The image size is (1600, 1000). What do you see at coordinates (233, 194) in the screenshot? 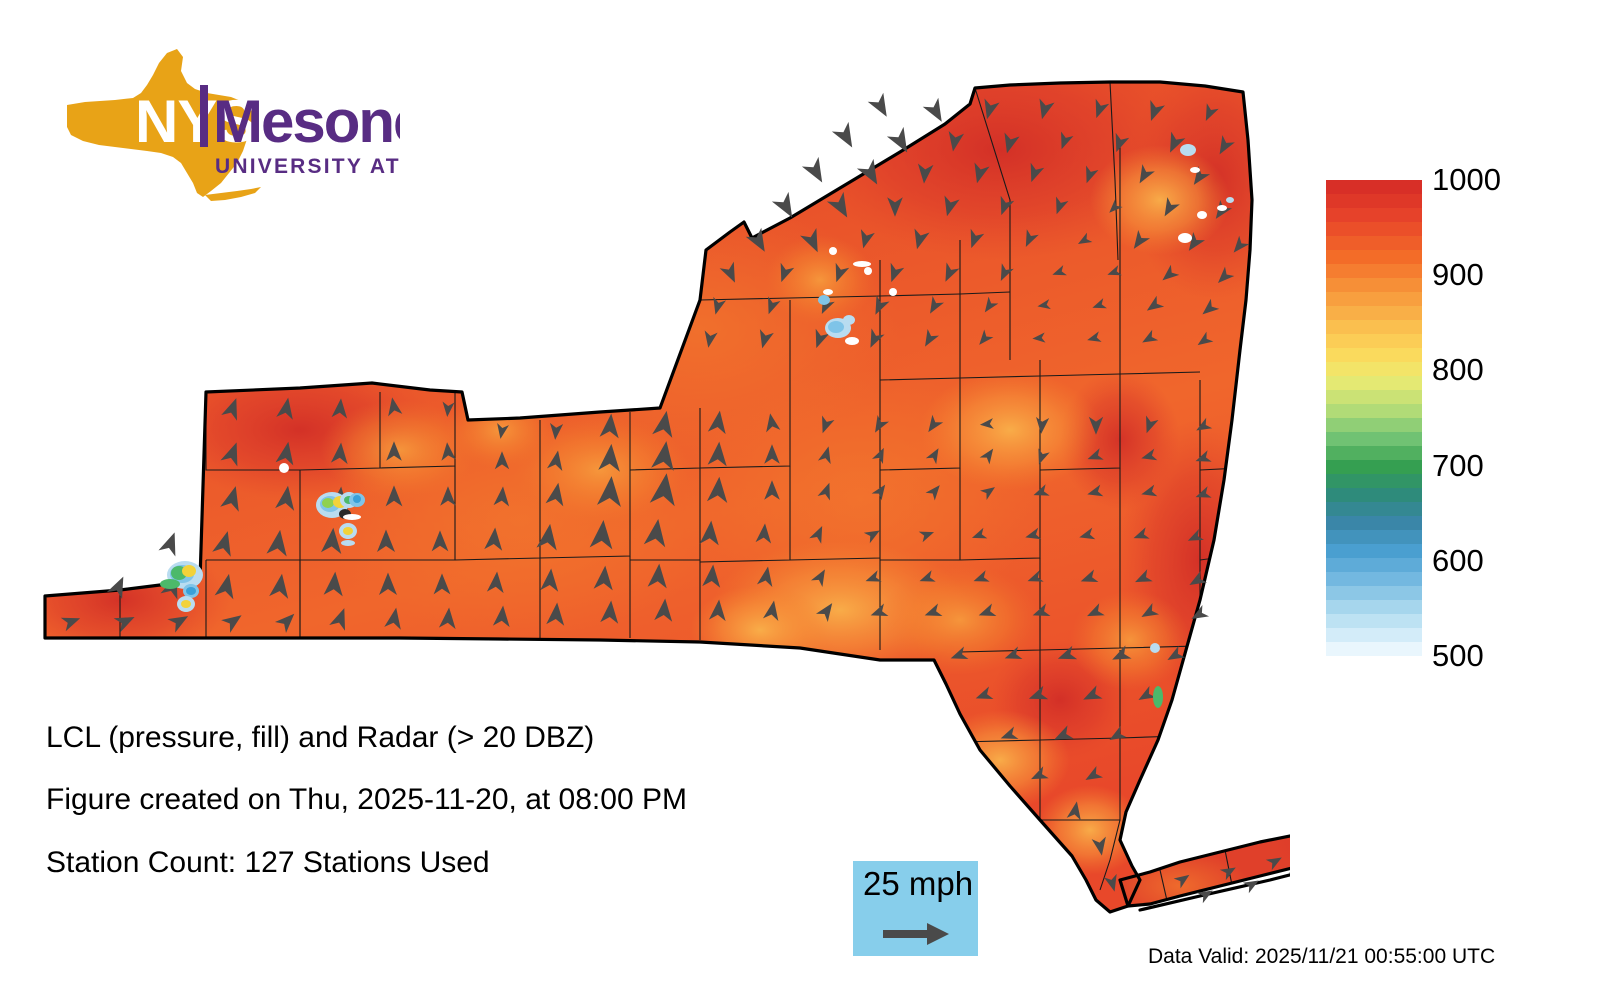
I see `long-island-shape` at bounding box center [233, 194].